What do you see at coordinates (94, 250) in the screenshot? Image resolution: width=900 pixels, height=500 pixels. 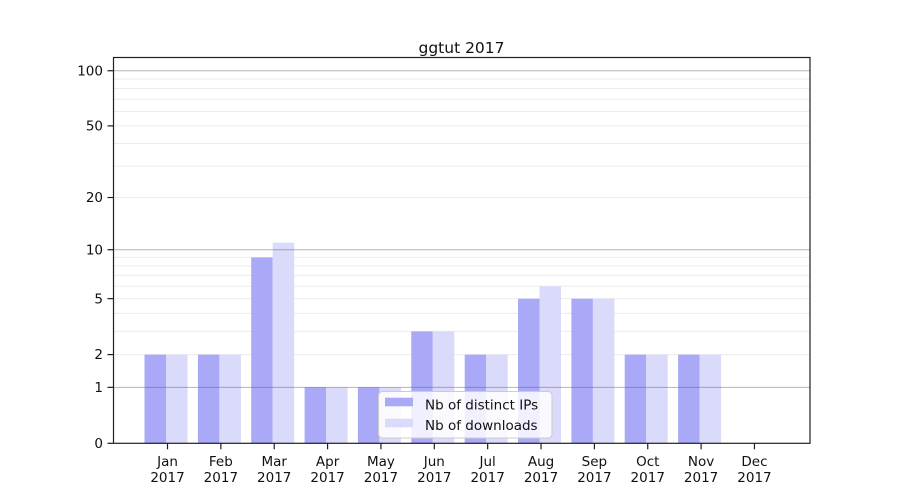 I see `y-tick-label: 10` at bounding box center [94, 250].